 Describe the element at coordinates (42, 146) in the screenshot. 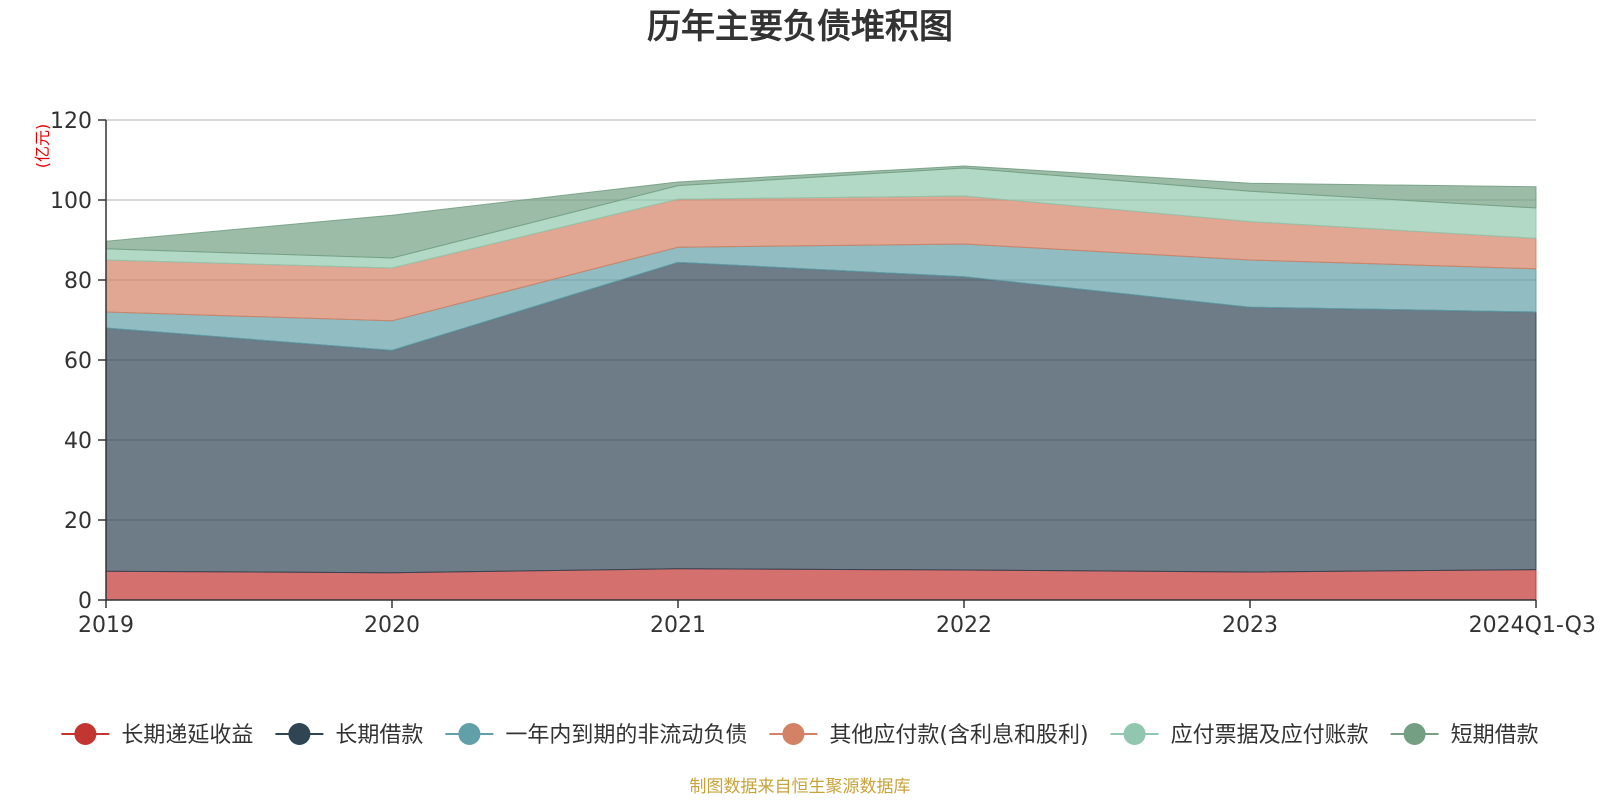

I see `y-axis-unit-label: (亿元)` at that location.